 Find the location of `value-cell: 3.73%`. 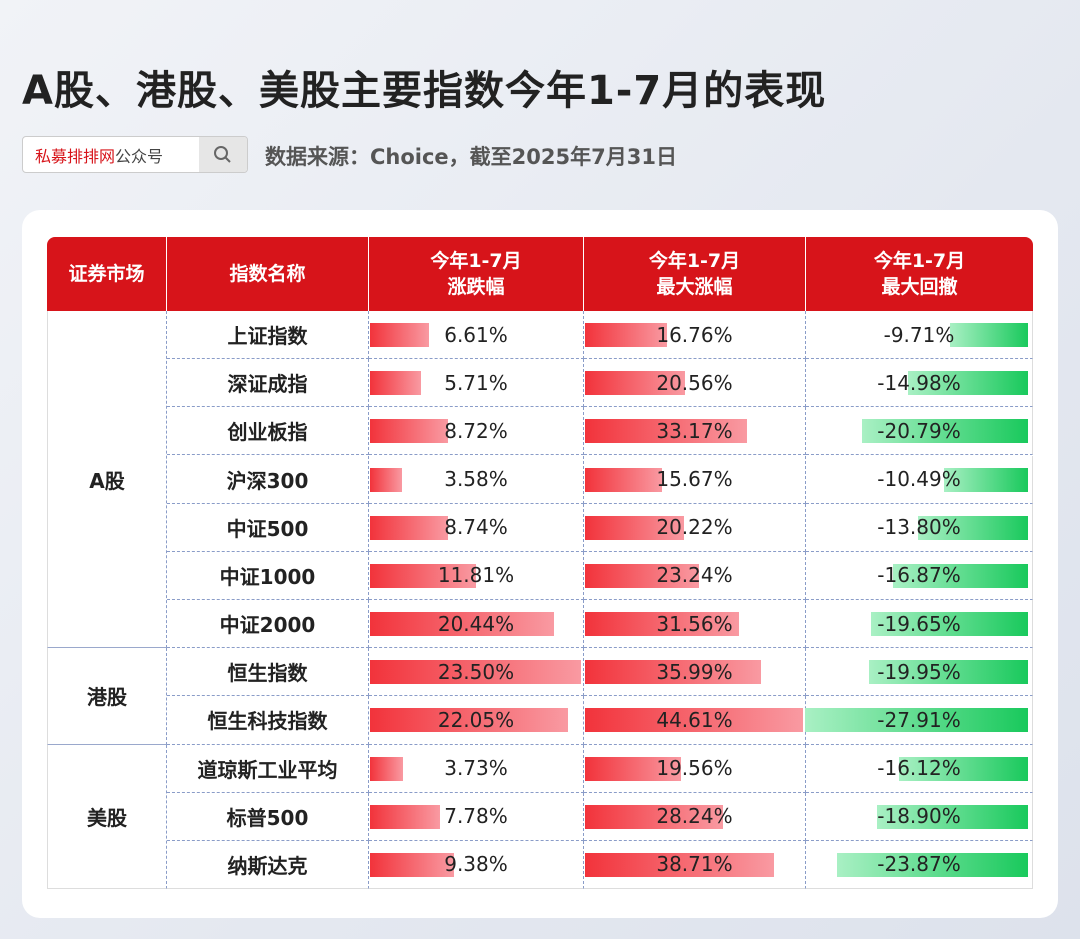

value-cell: 3.73% is located at coordinates (476, 768).